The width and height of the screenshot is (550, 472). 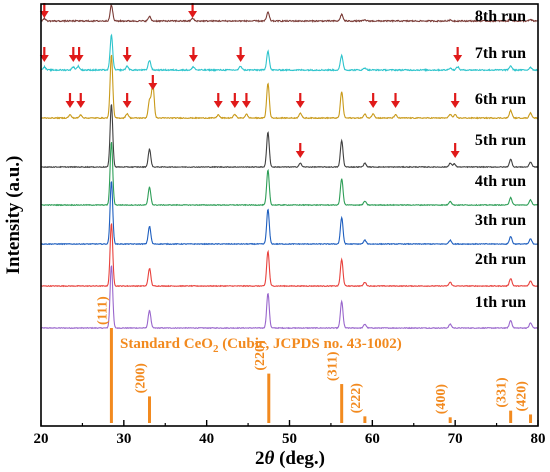 I want to click on reference-hkl-222: (222), so click(x=356, y=398).